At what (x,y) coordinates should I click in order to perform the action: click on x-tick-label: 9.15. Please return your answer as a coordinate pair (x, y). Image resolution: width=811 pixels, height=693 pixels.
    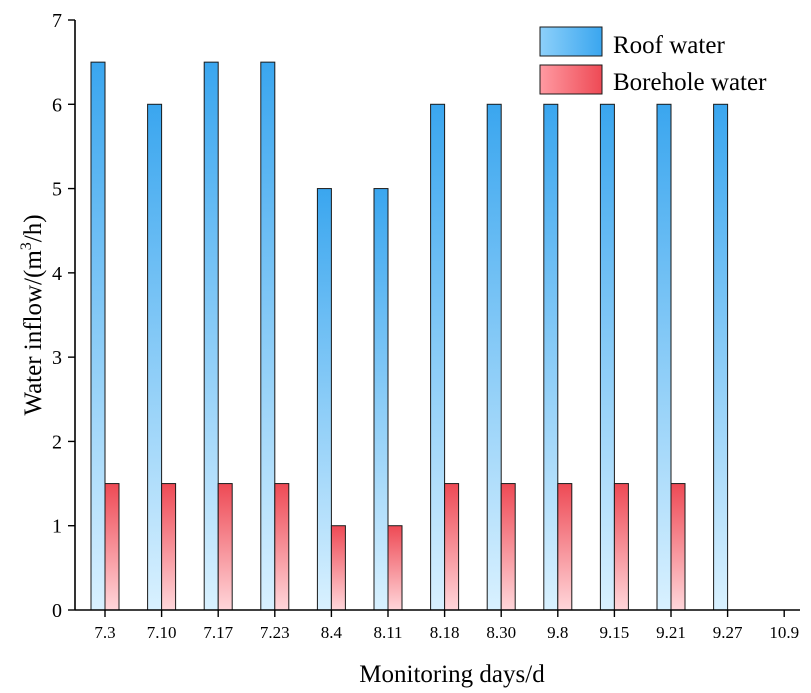
    Looking at the image, I should click on (615, 632).